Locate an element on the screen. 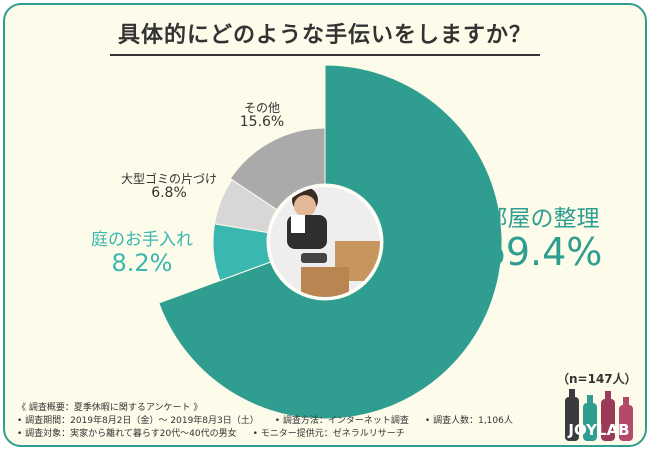 Image resolution: width=650 pixels, height=450 pixels. title-underline is located at coordinates (325, 55).